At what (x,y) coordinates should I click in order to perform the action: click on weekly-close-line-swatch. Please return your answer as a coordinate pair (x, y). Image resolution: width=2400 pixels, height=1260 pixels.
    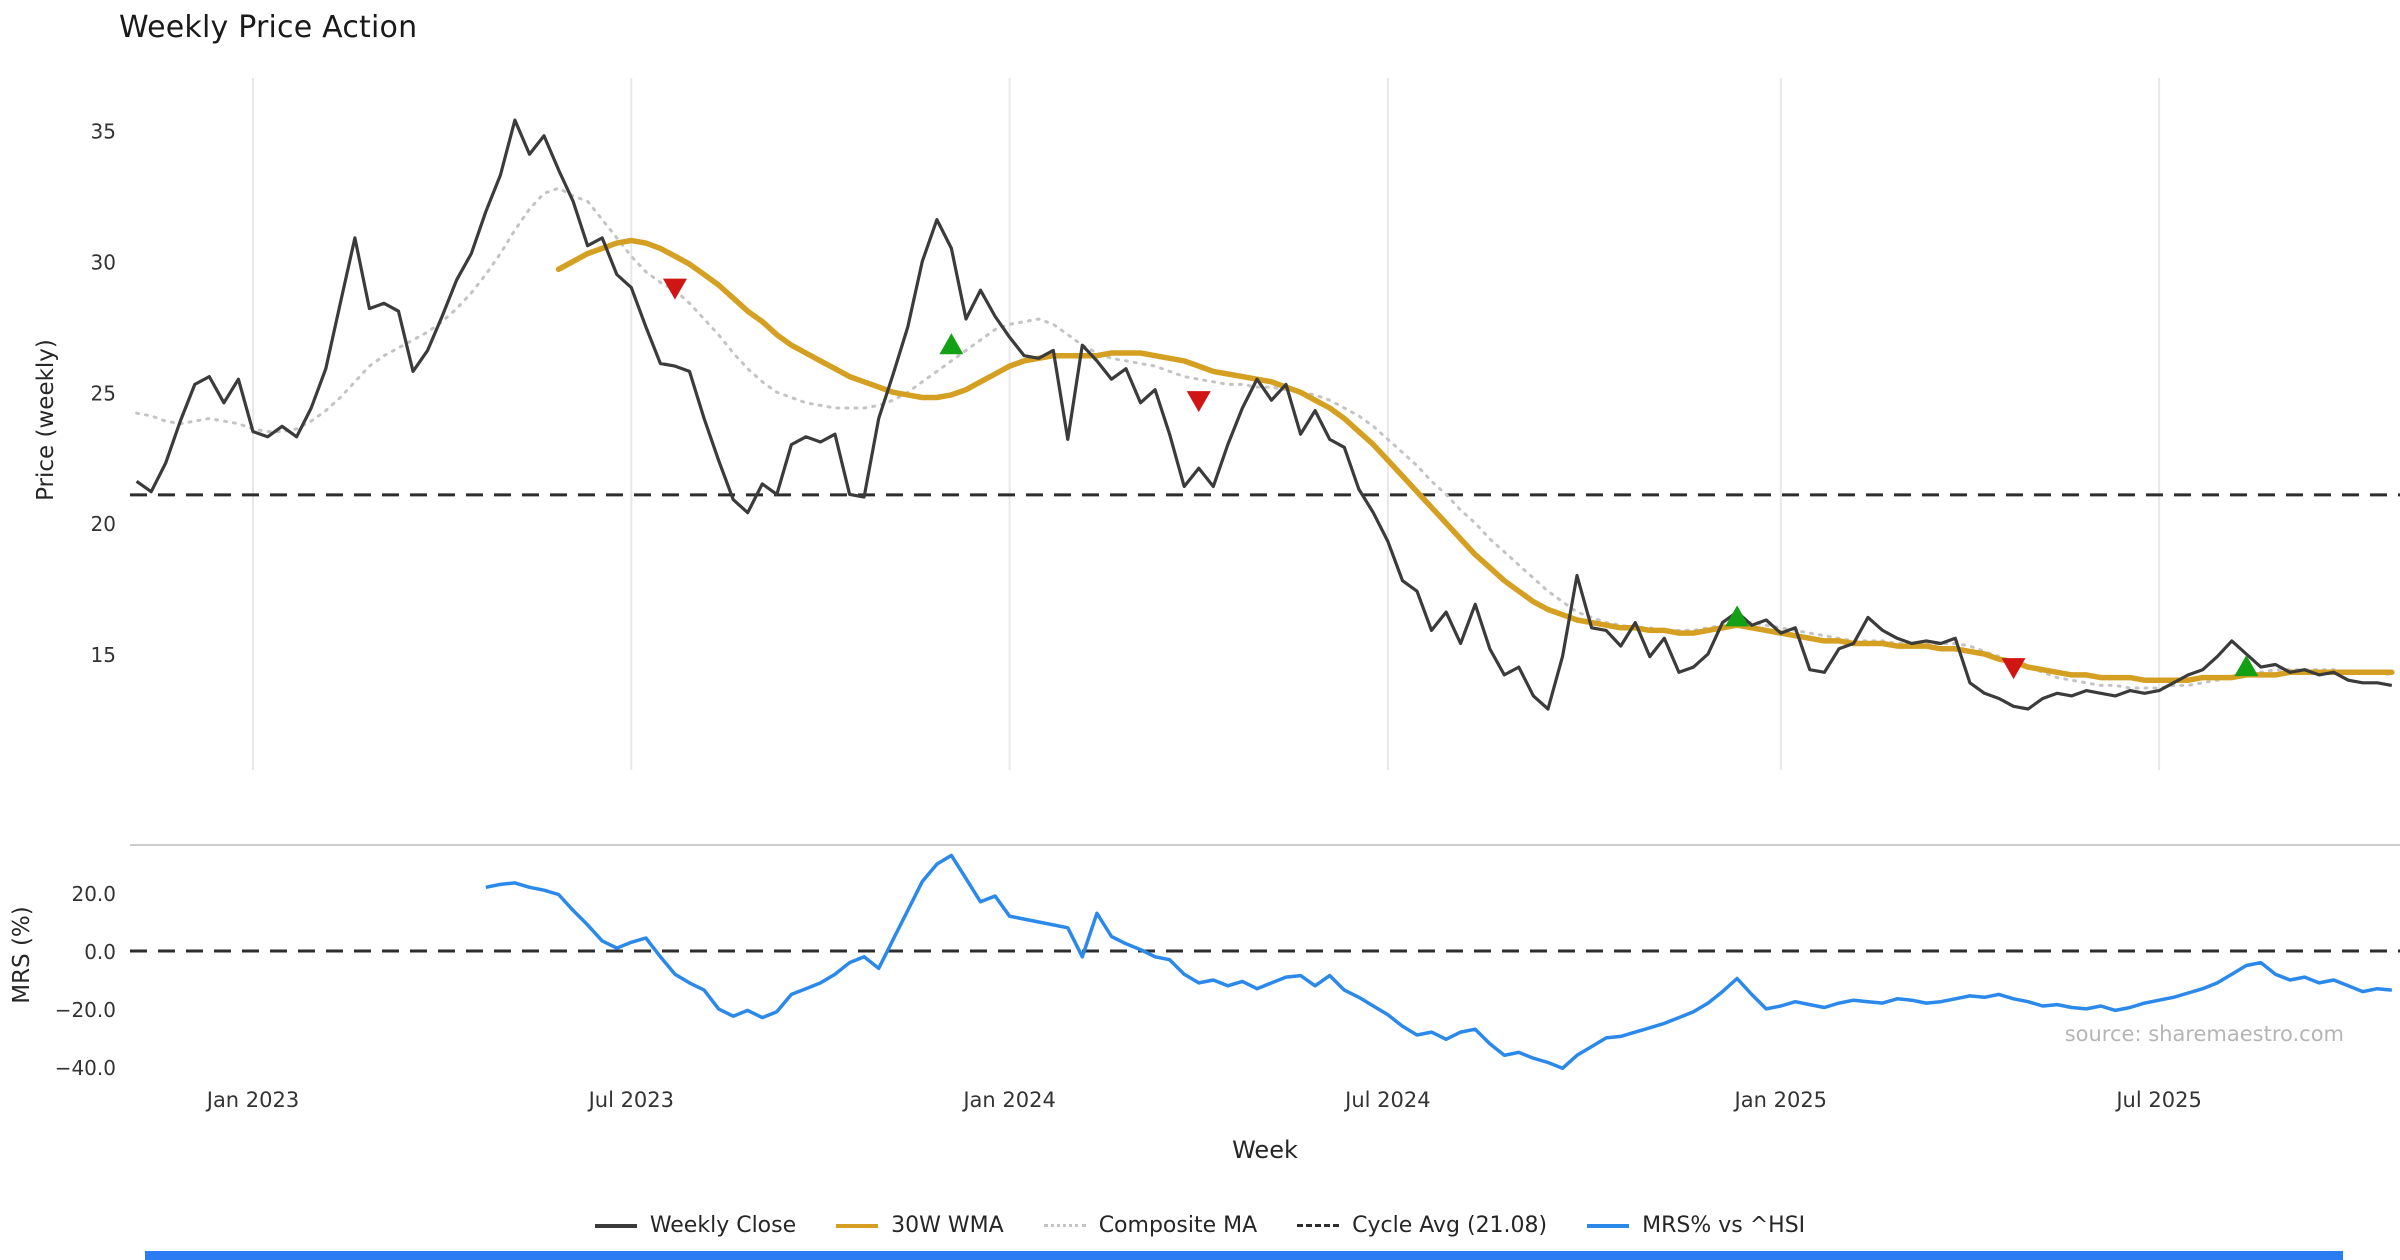
    Looking at the image, I should click on (615, 1225).